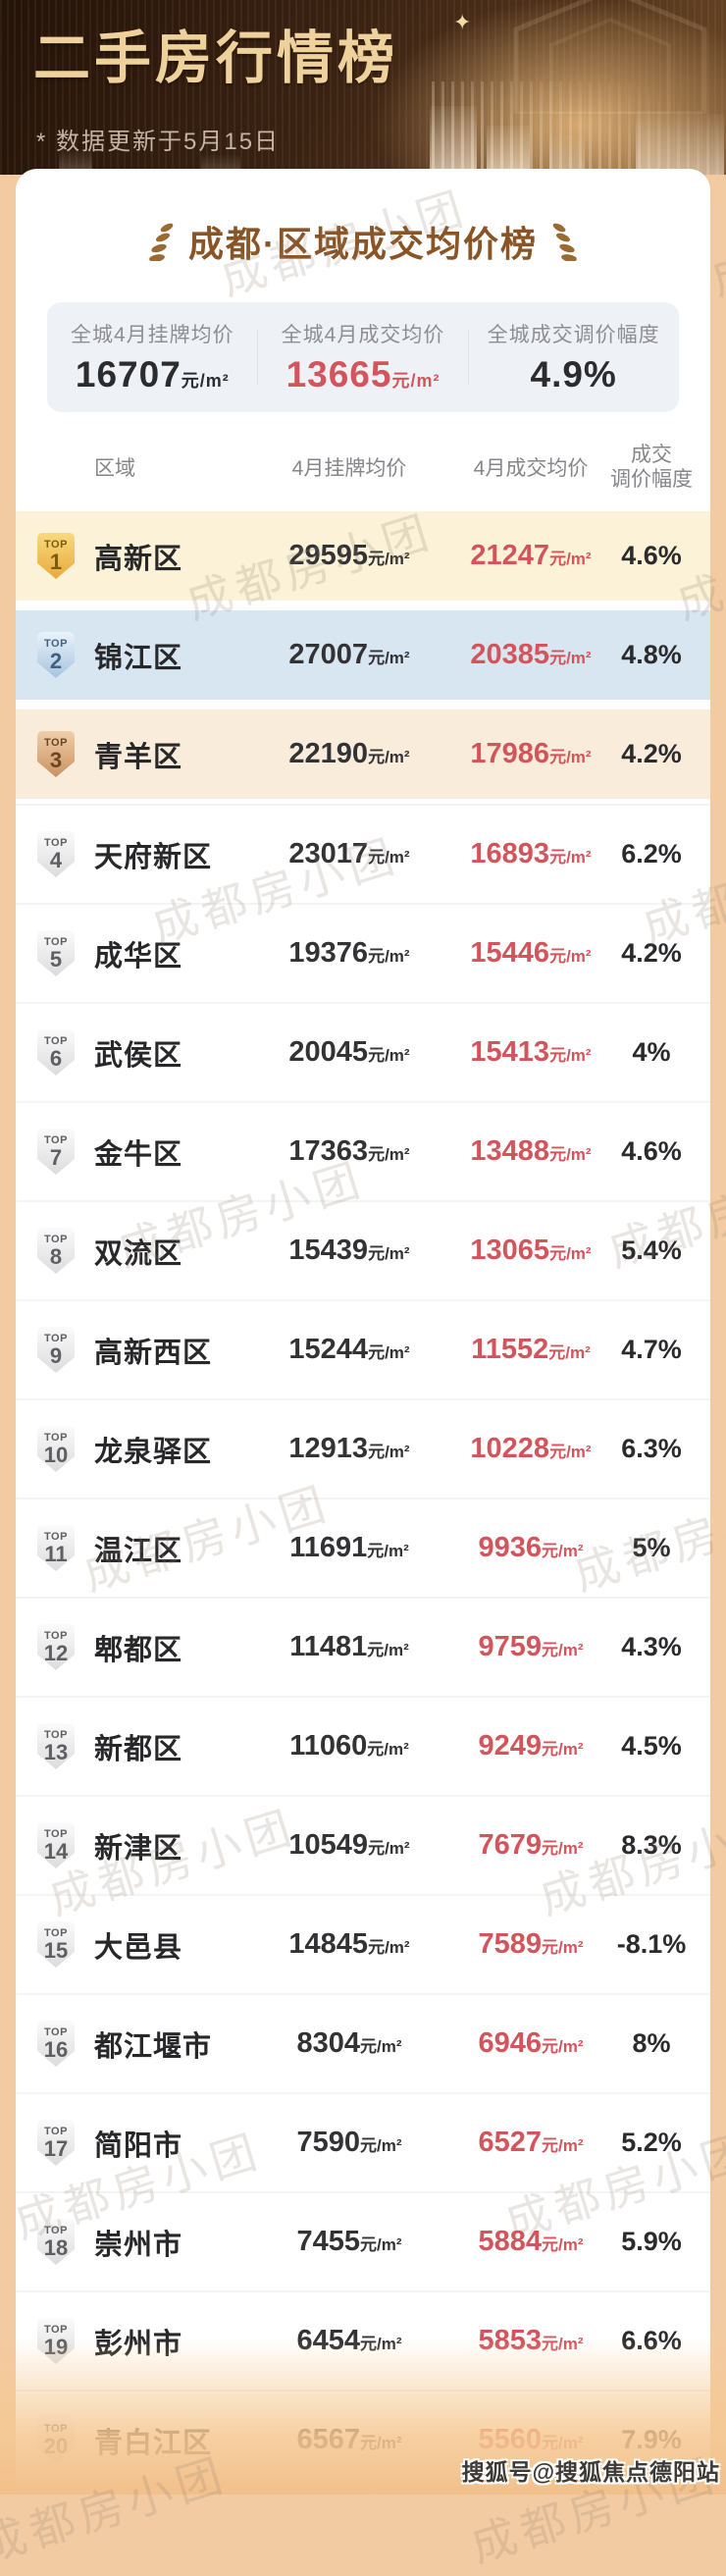  What do you see at coordinates (363, 2042) in the screenshot?
I see `table-row: TOP 16 都江堰市 8304元/m² 6946元/m² 8%` at bounding box center [363, 2042].